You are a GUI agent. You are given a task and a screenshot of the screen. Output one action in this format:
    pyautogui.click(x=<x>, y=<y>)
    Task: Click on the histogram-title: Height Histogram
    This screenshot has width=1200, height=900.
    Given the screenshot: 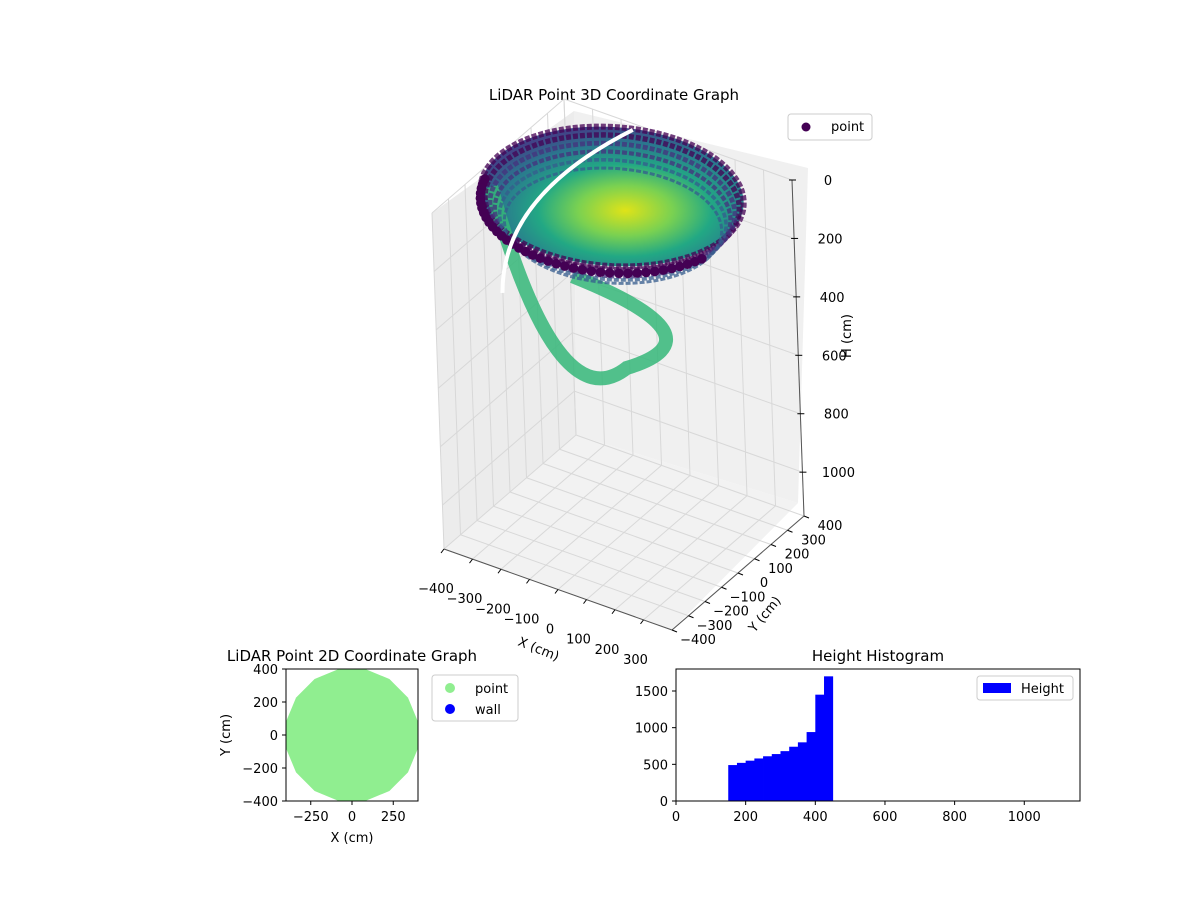 What is the action you would take?
    pyautogui.click(x=878, y=656)
    